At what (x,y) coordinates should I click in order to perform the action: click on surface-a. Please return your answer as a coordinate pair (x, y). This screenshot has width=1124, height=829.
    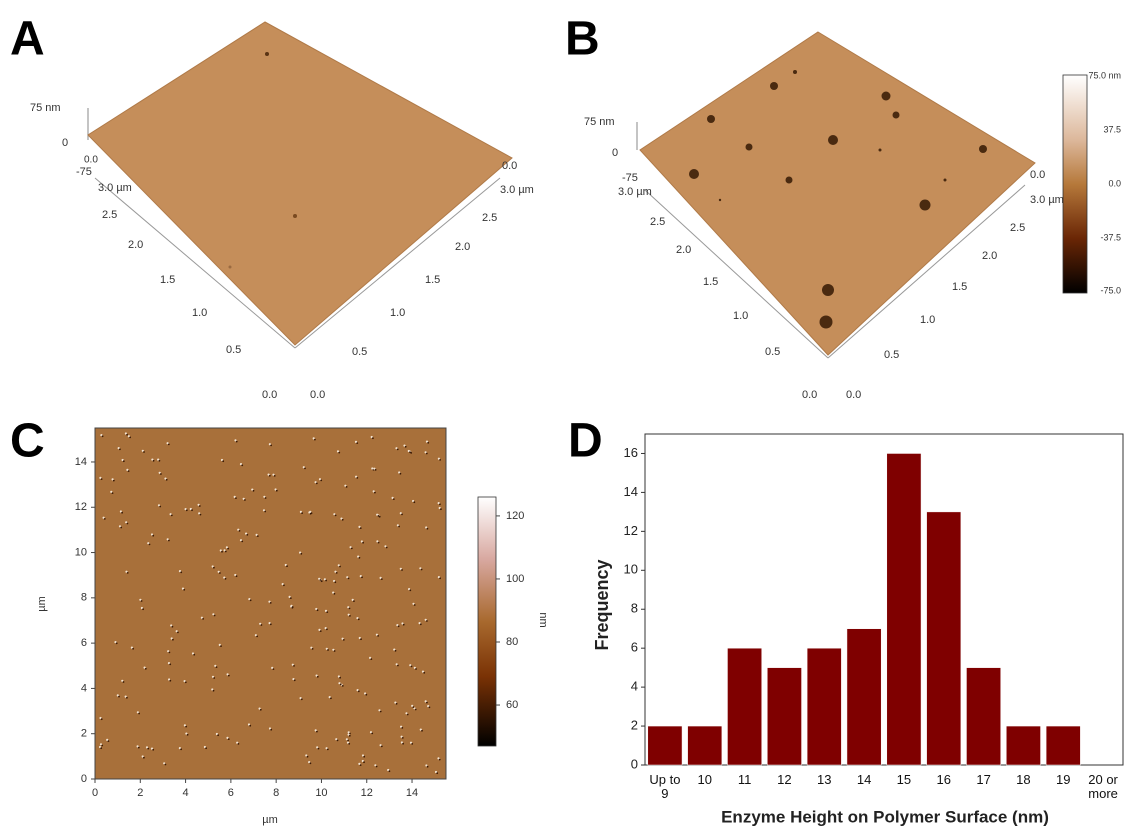
    Looking at the image, I should click on (300, 185).